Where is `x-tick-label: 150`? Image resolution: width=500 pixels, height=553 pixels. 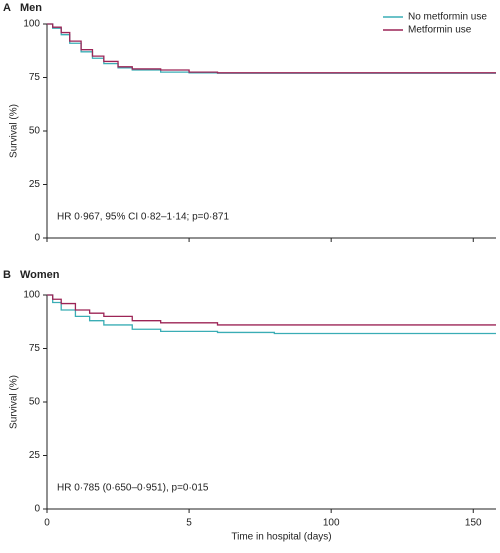 x-tick-label: 150 is located at coordinates (473, 523).